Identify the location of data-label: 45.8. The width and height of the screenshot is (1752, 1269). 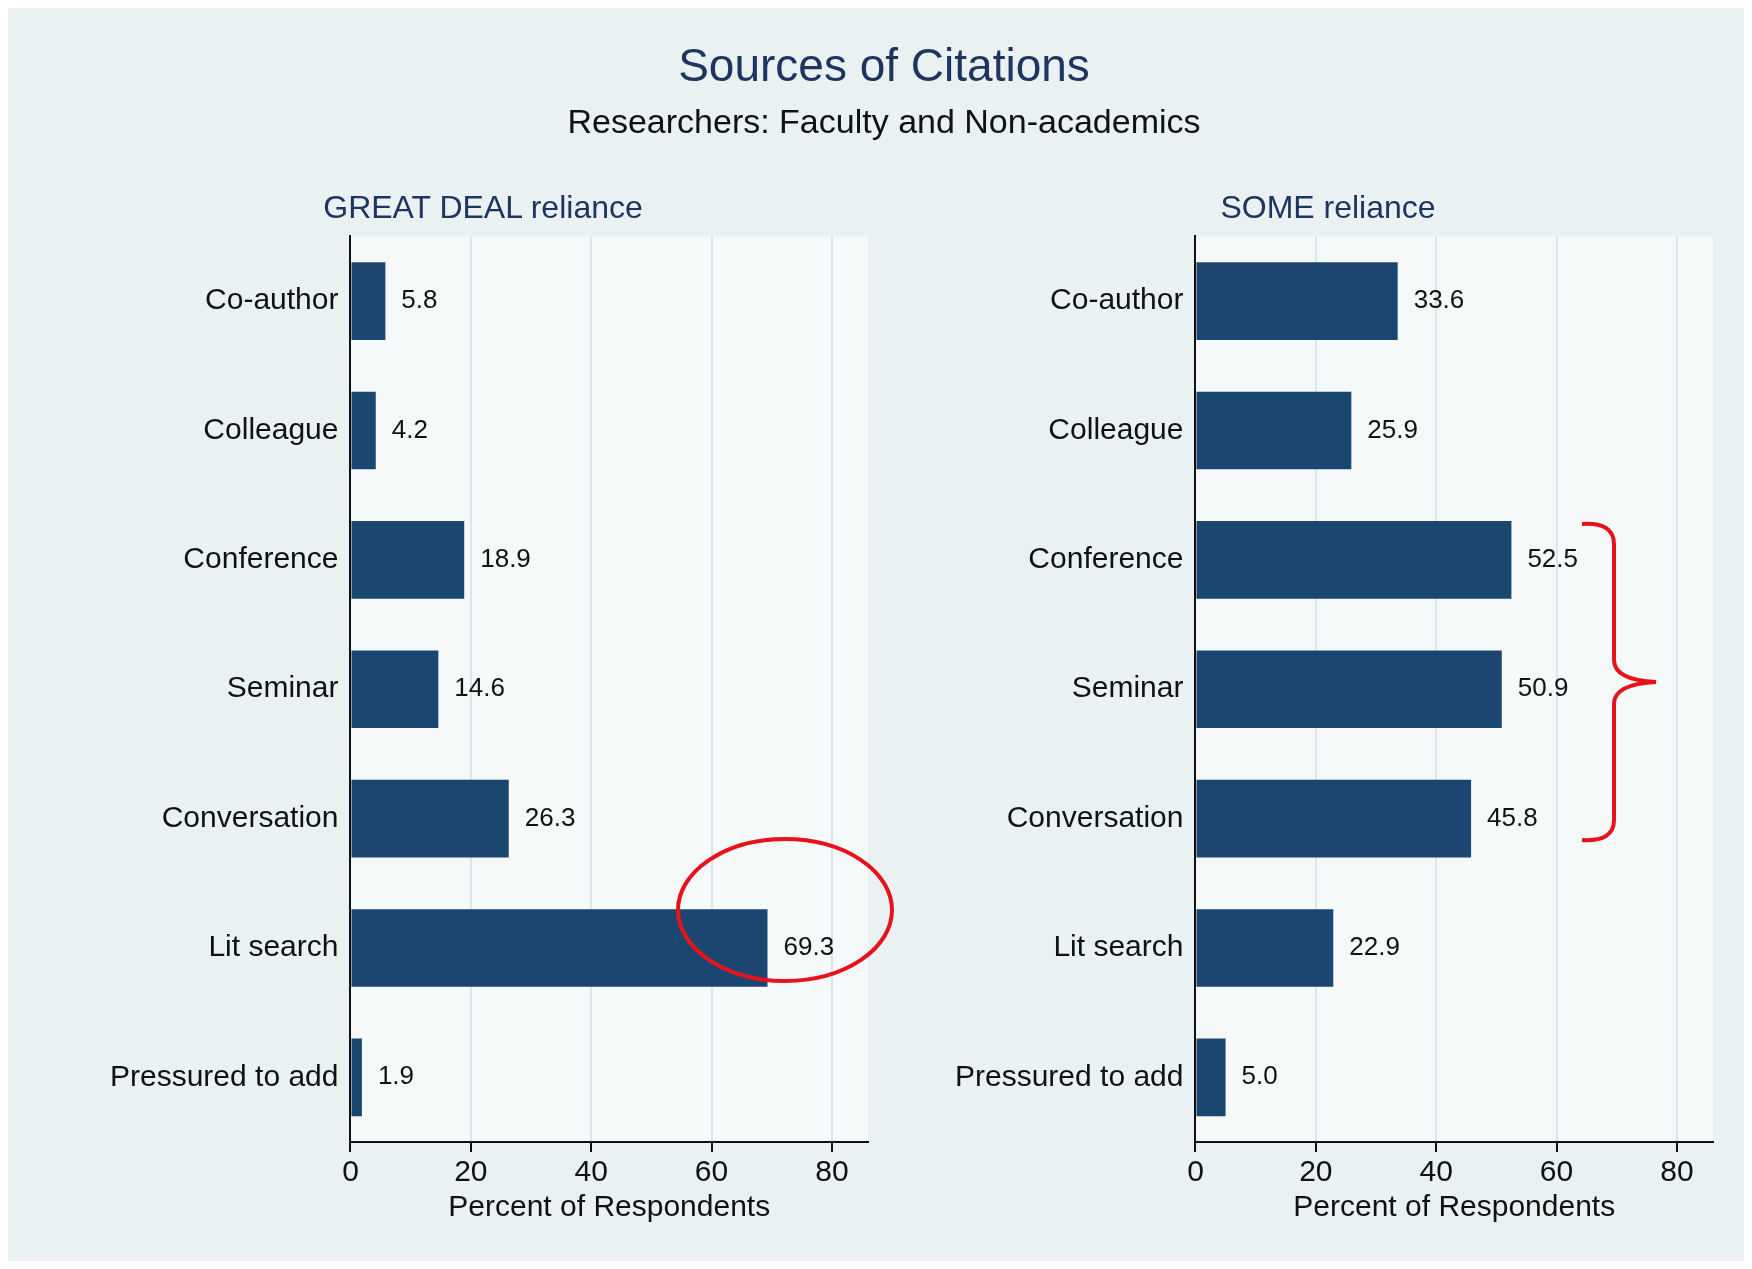
(1512, 816).